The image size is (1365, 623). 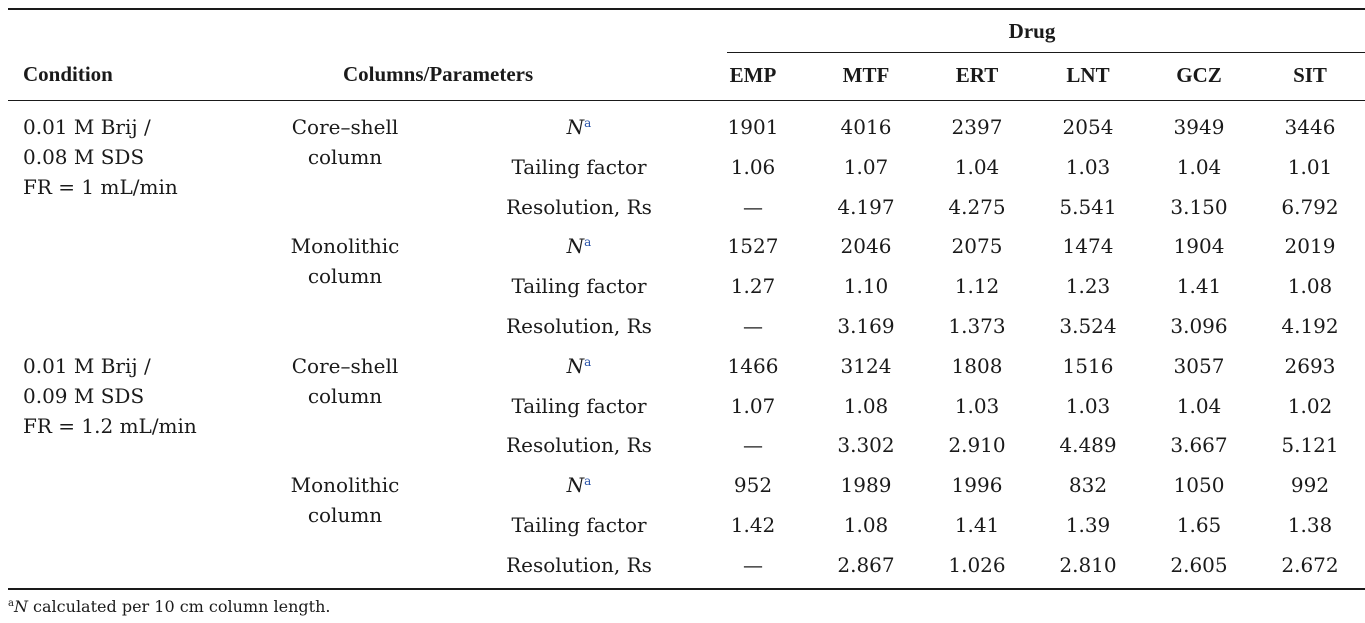 What do you see at coordinates (11, 603) in the screenshot?
I see `footnote-marker: a` at bounding box center [11, 603].